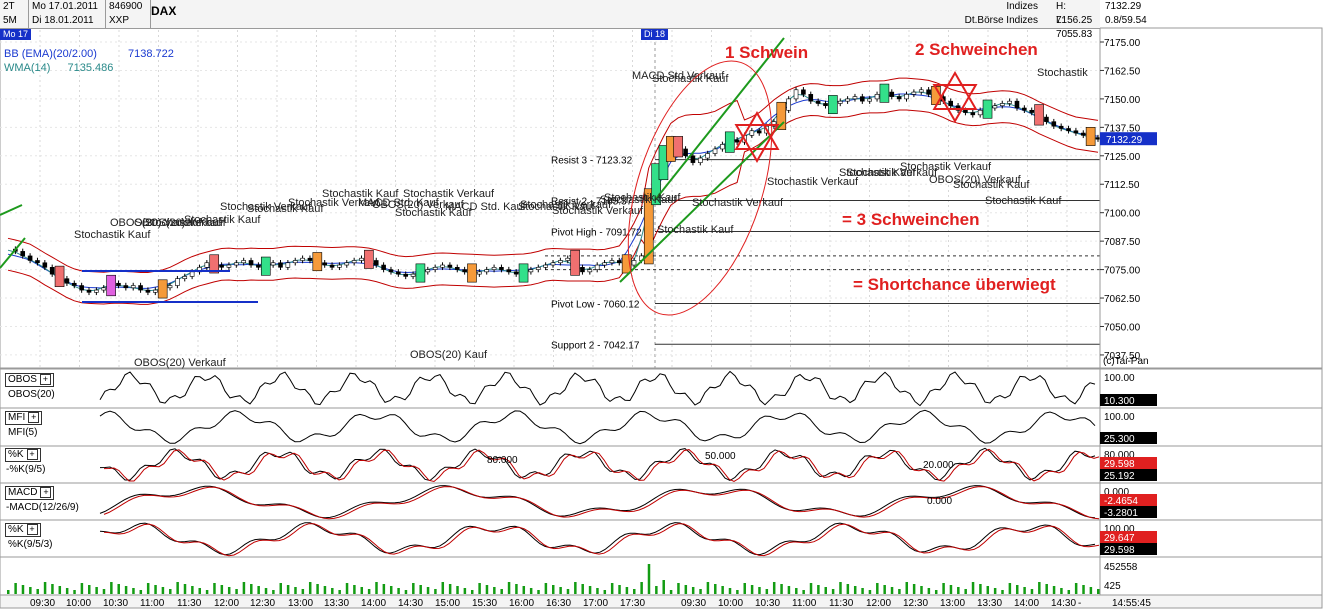 This screenshot has width=1323, height=609. I want to click on level-label: Resist 3 - 7123.32, so click(592, 161).